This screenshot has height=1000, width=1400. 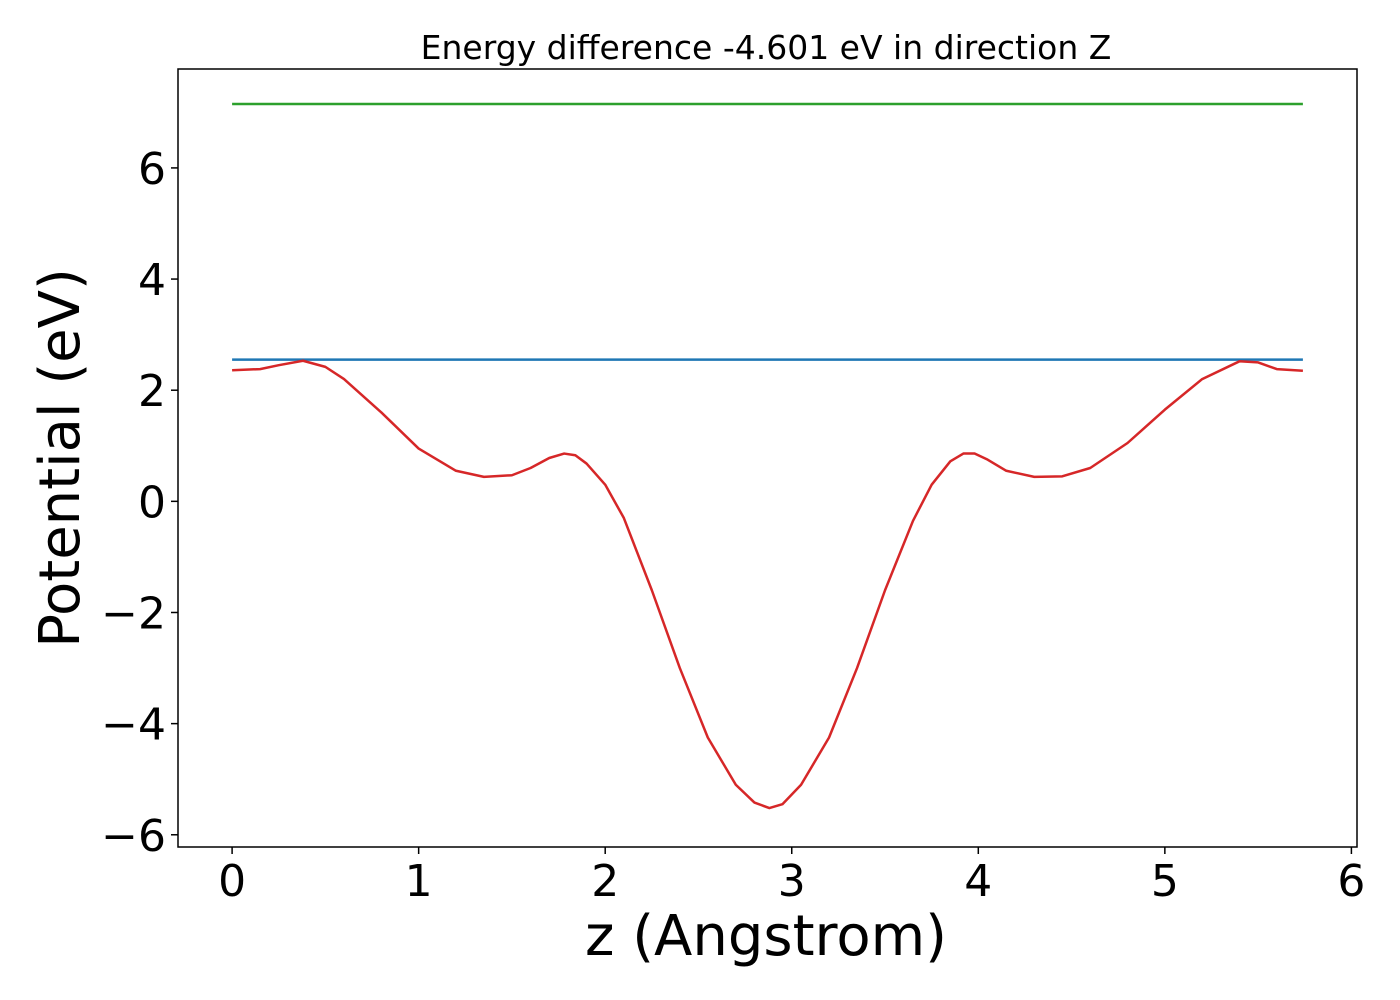 I want to click on x-tick-label: 1, so click(x=419, y=881).